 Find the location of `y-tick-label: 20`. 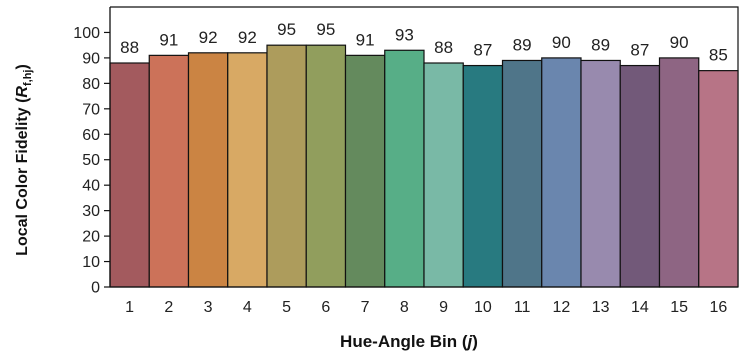

y-tick-label: 20 is located at coordinates (91, 237).